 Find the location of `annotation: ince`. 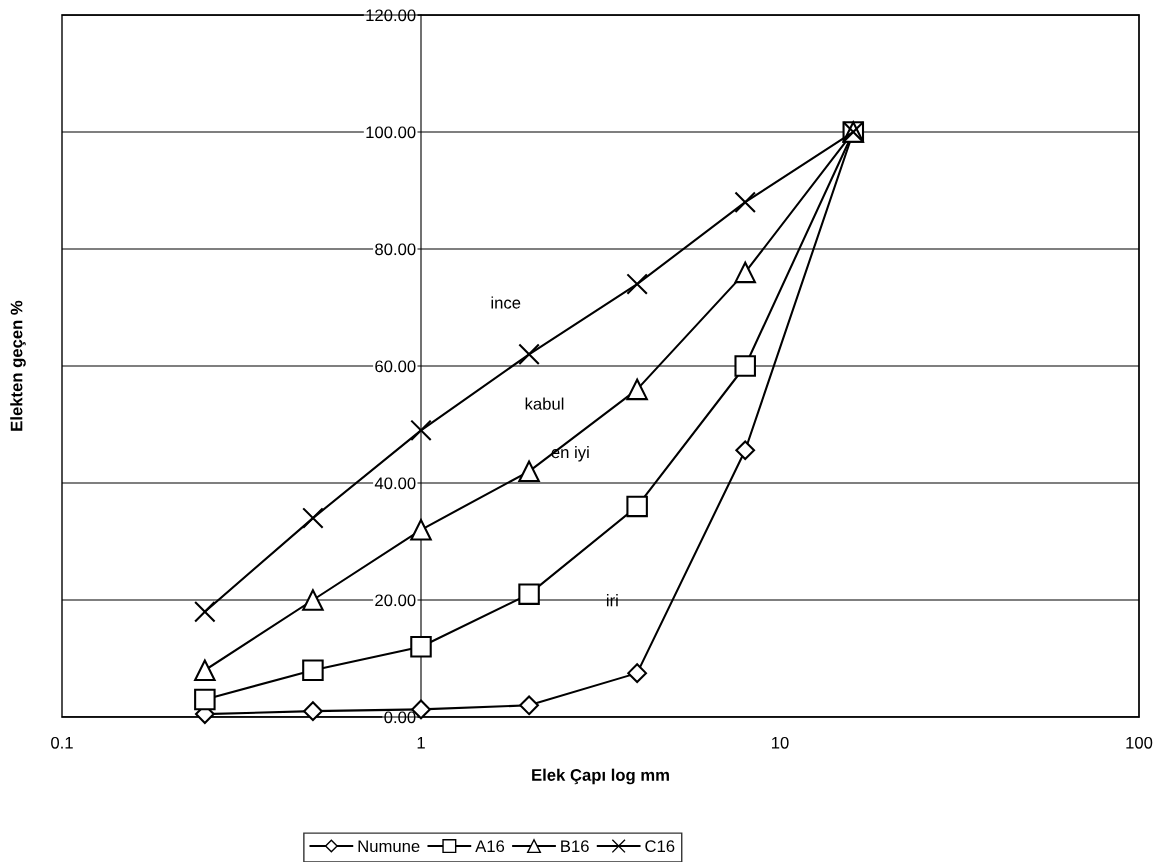

annotation: ince is located at coordinates (506, 302).